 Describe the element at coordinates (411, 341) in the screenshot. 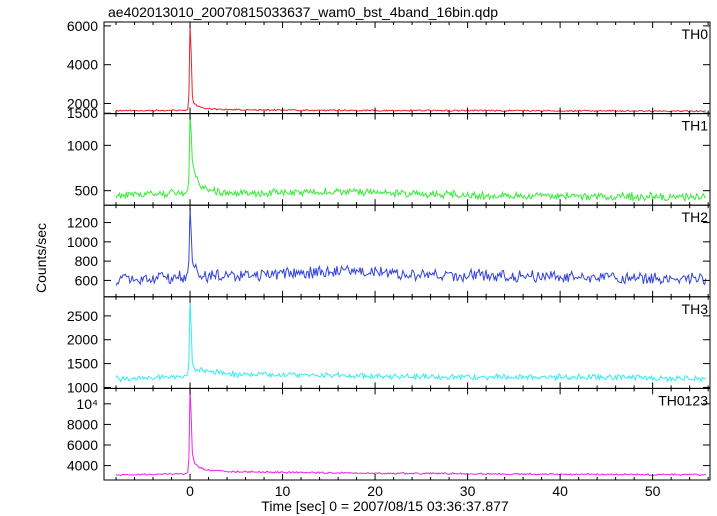

I see `series-line-th3` at that location.